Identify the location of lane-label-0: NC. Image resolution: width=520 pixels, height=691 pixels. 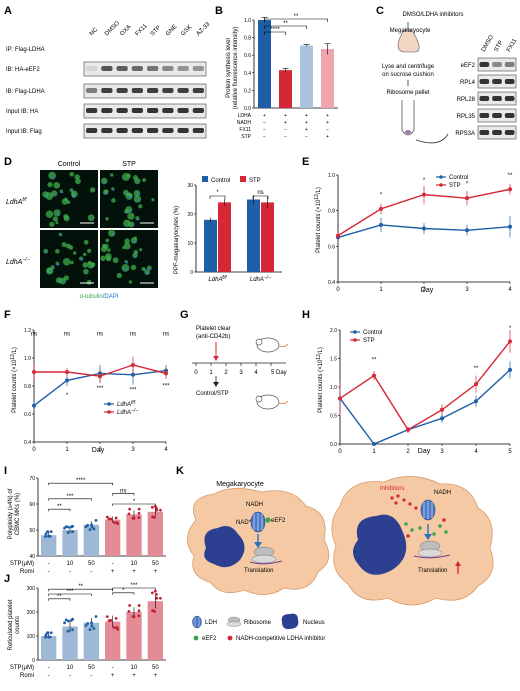
(94, 32).